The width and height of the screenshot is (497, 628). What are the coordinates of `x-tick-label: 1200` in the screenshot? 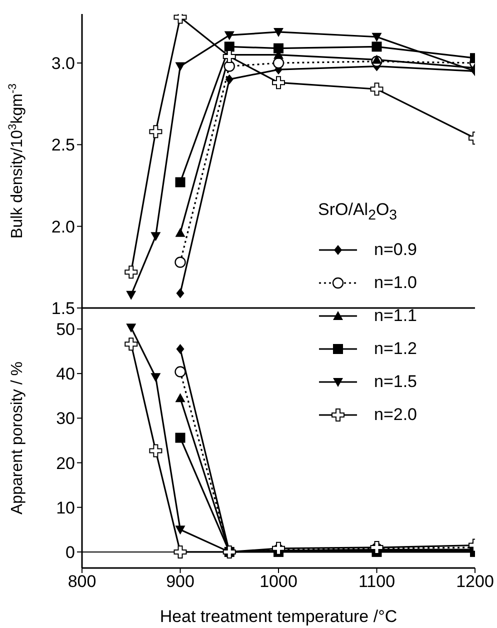 It's located at (475, 582).